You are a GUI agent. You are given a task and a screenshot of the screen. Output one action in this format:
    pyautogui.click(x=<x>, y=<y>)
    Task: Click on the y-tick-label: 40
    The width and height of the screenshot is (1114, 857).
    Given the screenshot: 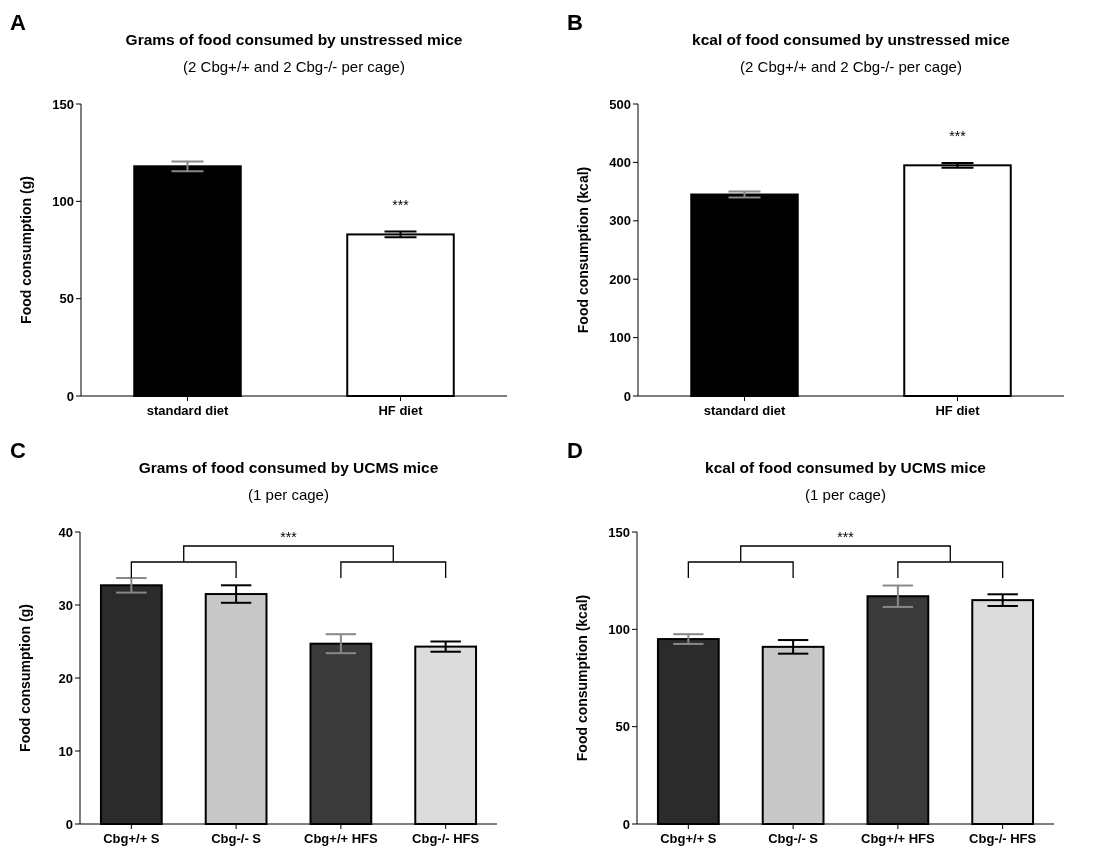 What is the action you would take?
    pyautogui.click(x=65, y=532)
    